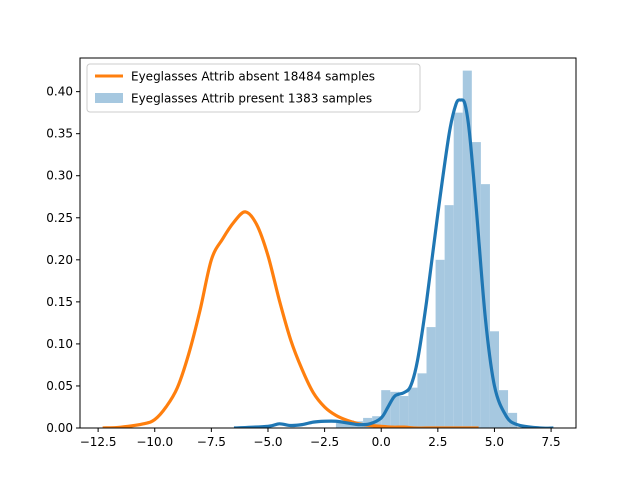 Image resolution: width=640 pixels, height=484 pixels. Describe the element at coordinates (59, 302) in the screenshot. I see `y-tick-label: 0.15` at that location.